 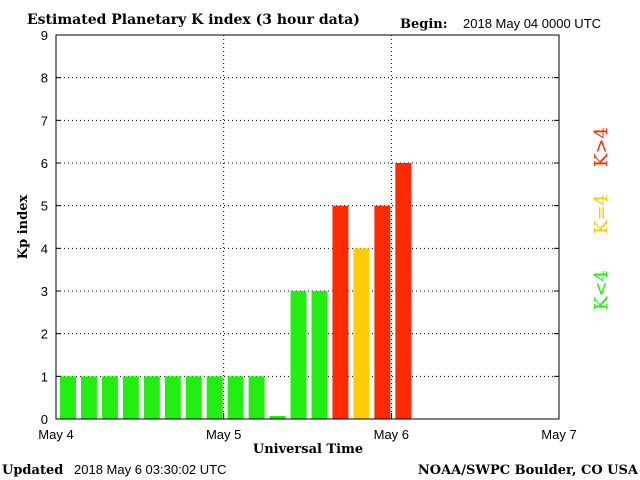 I want to click on y-tick-label: 9, so click(x=44, y=35).